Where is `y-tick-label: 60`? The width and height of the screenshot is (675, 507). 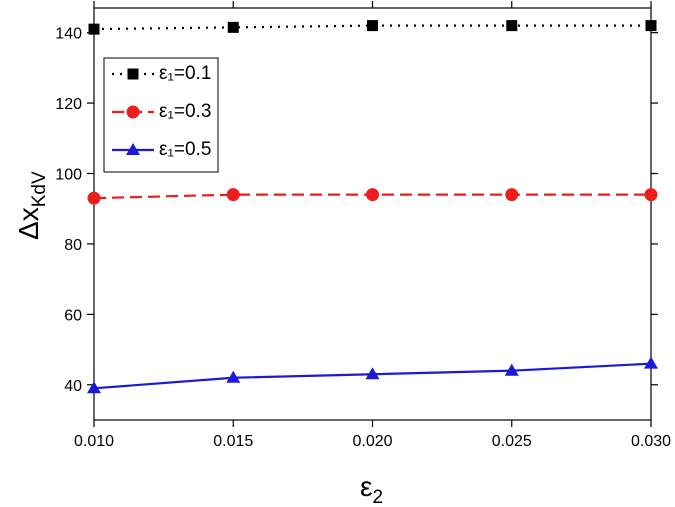
y-tick-label: 60 is located at coordinates (73, 315).